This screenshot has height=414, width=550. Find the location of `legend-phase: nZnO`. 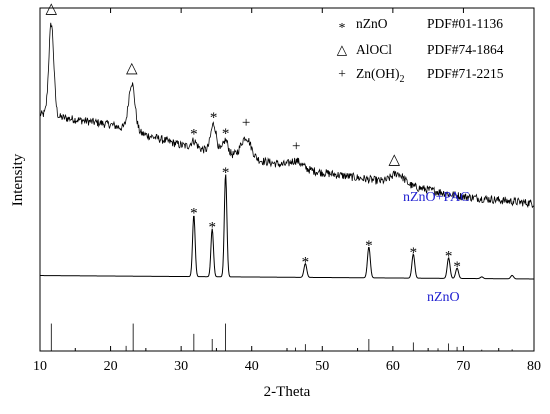

legend-phase: nZnO is located at coordinates (372, 23).